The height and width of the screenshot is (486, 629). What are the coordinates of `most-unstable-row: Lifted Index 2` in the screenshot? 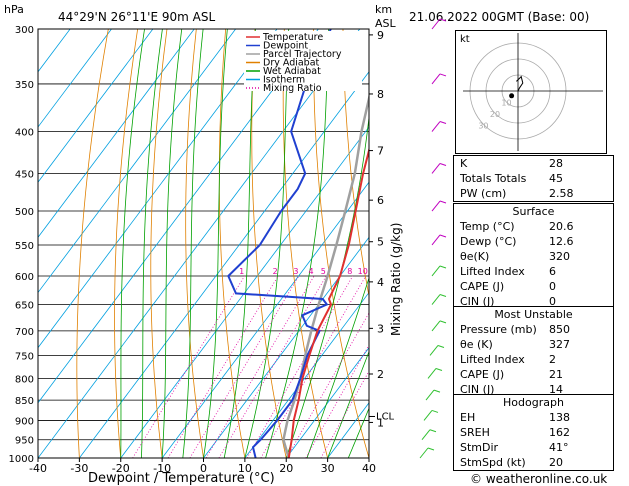 It's located at (533, 359).